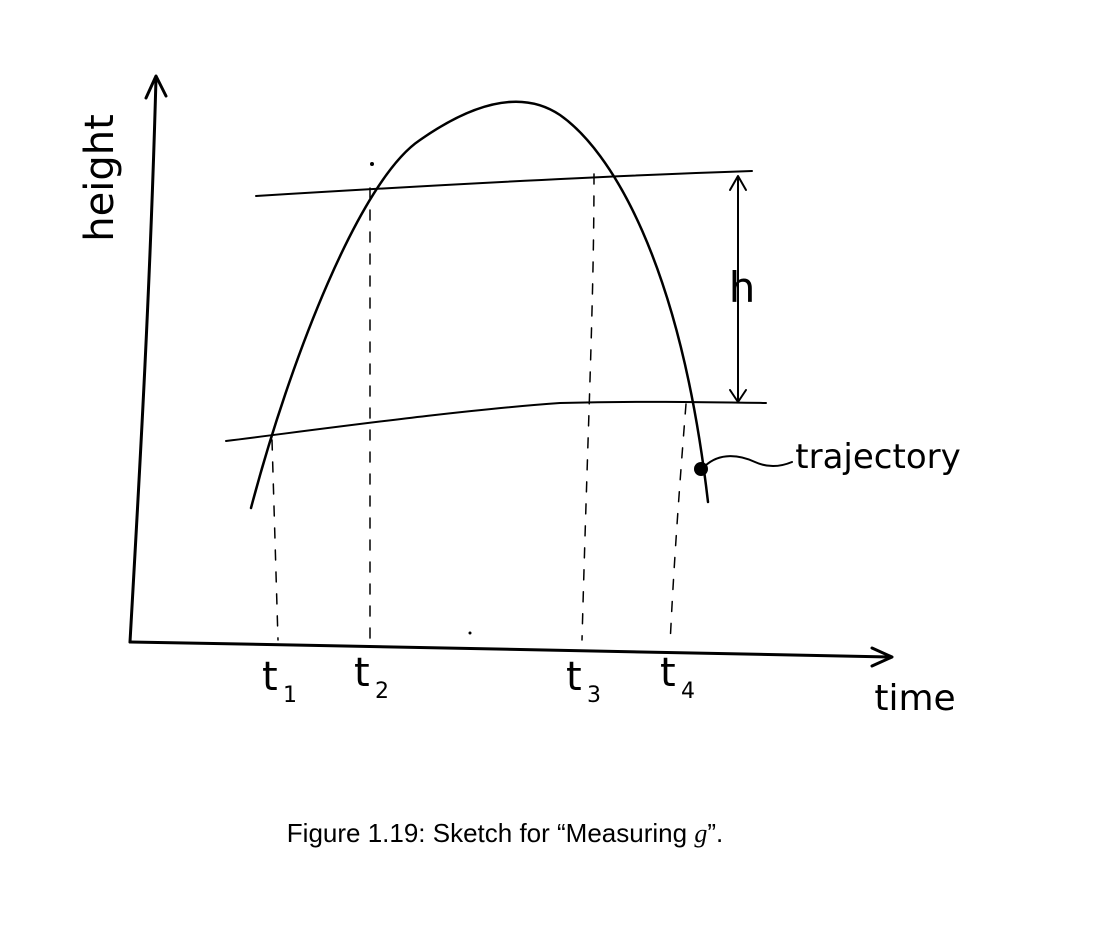 This screenshot has height=934, width=1098. What do you see at coordinates (588, 407) in the screenshot?
I see `dashed-line-t3` at bounding box center [588, 407].